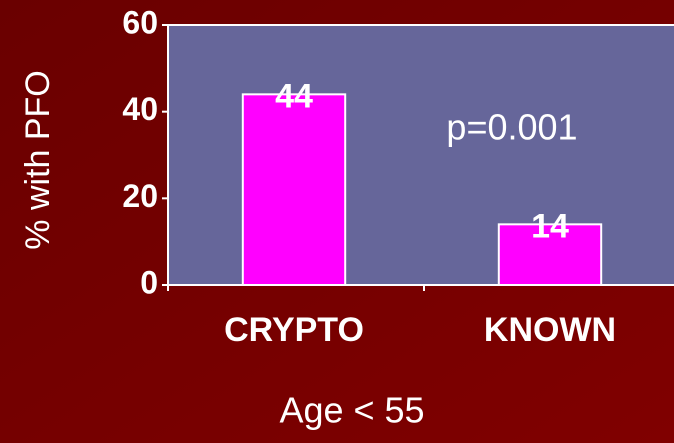  Describe the element at coordinates (351, 410) in the screenshot. I see `x-axis-label: Age < 55` at that location.